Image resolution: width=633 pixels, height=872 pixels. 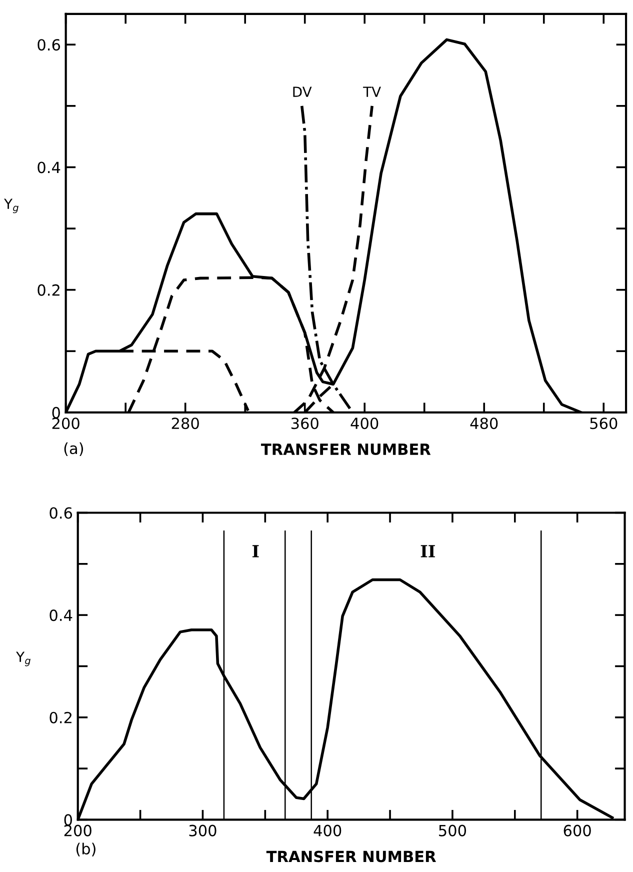 I want to click on x-tick-label: 600, so click(x=577, y=830).